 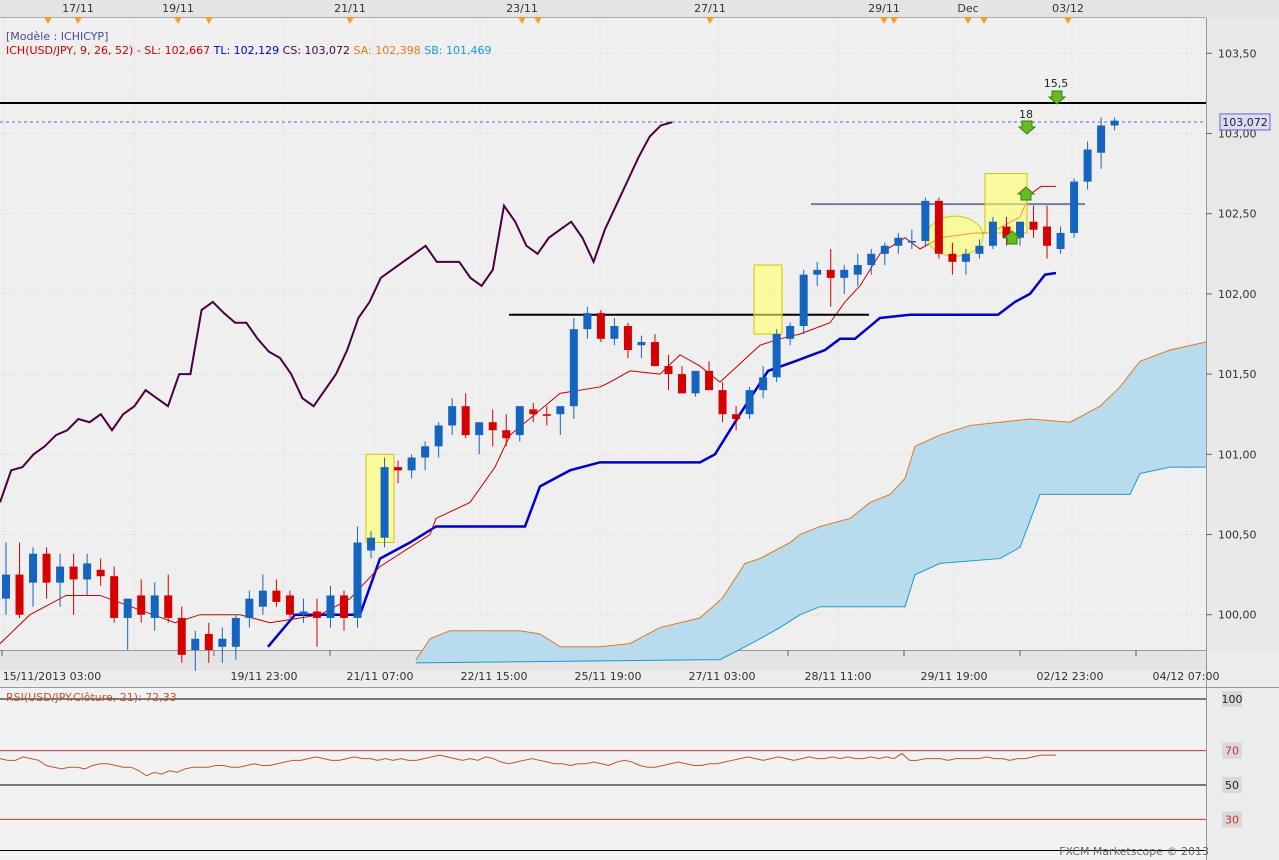 I want to click on time-tick-label: 21/11 07:00, so click(x=380, y=676).